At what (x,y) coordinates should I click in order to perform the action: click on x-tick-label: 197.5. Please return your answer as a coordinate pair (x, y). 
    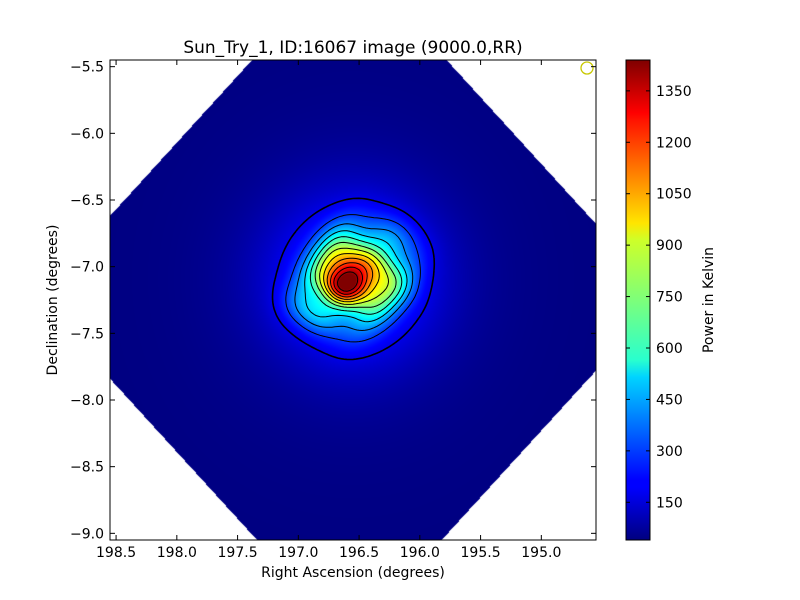
    Looking at the image, I should click on (238, 553).